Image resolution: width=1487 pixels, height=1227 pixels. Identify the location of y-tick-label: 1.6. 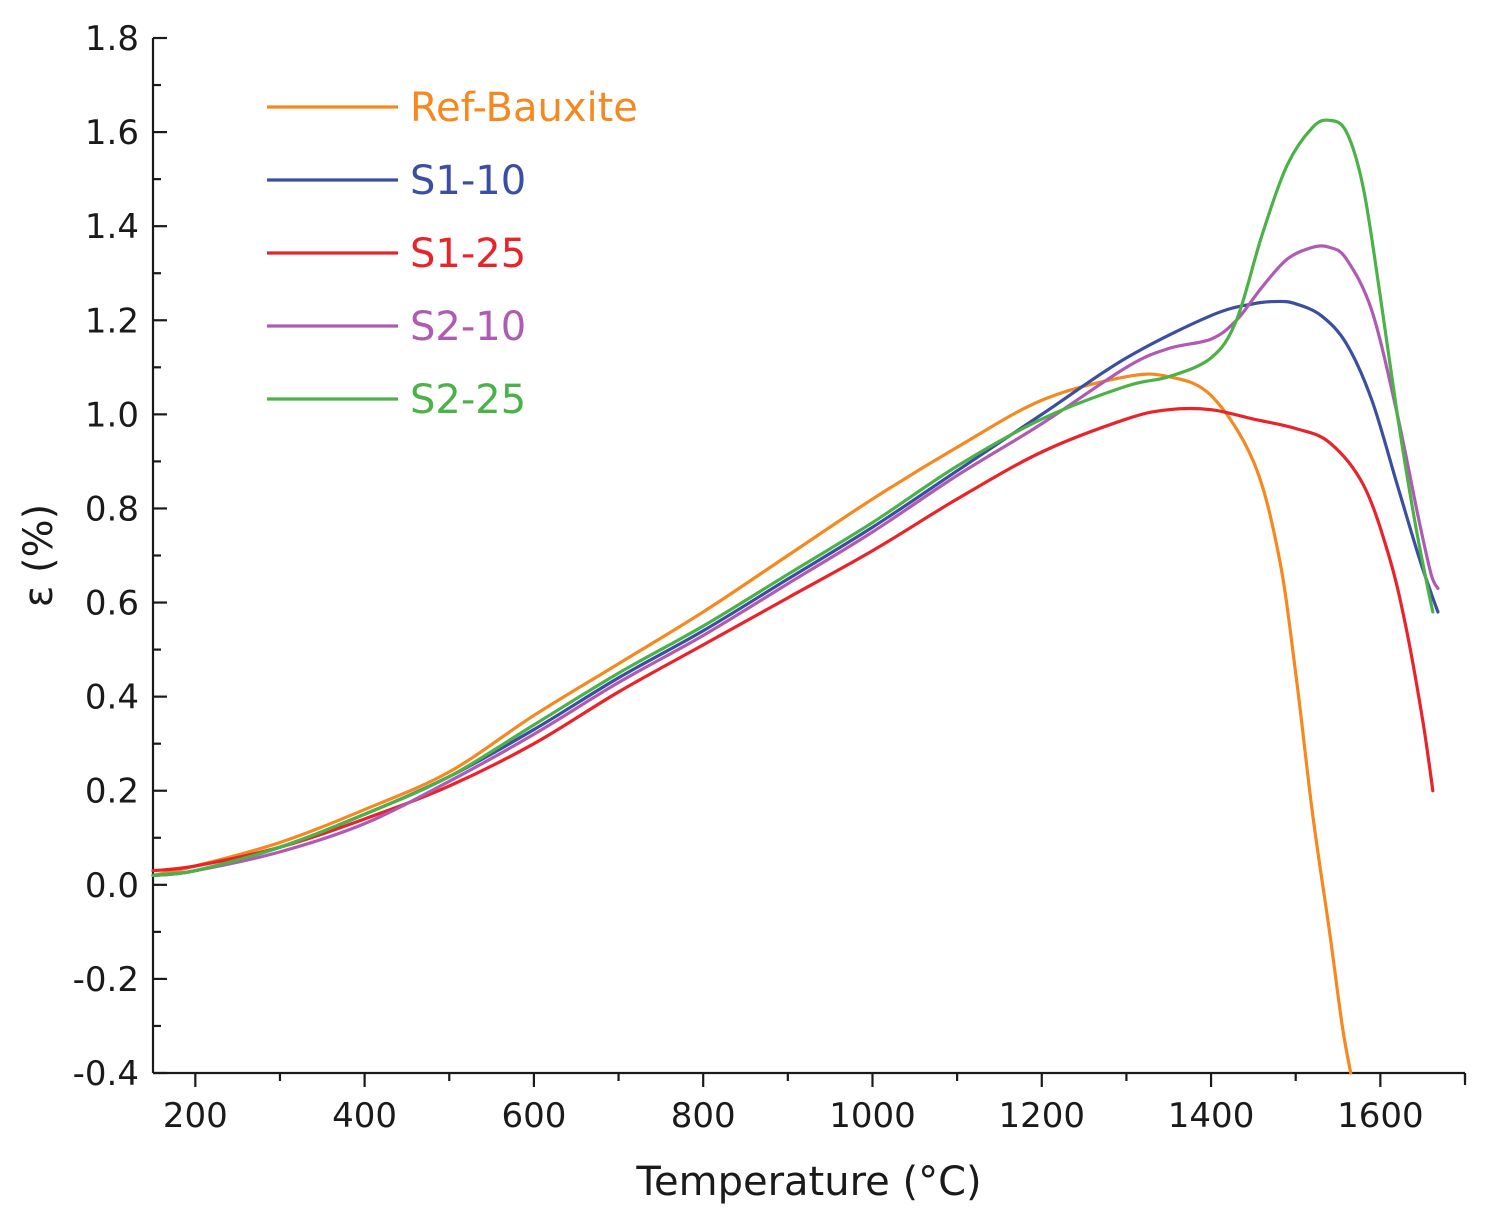
(112, 133).